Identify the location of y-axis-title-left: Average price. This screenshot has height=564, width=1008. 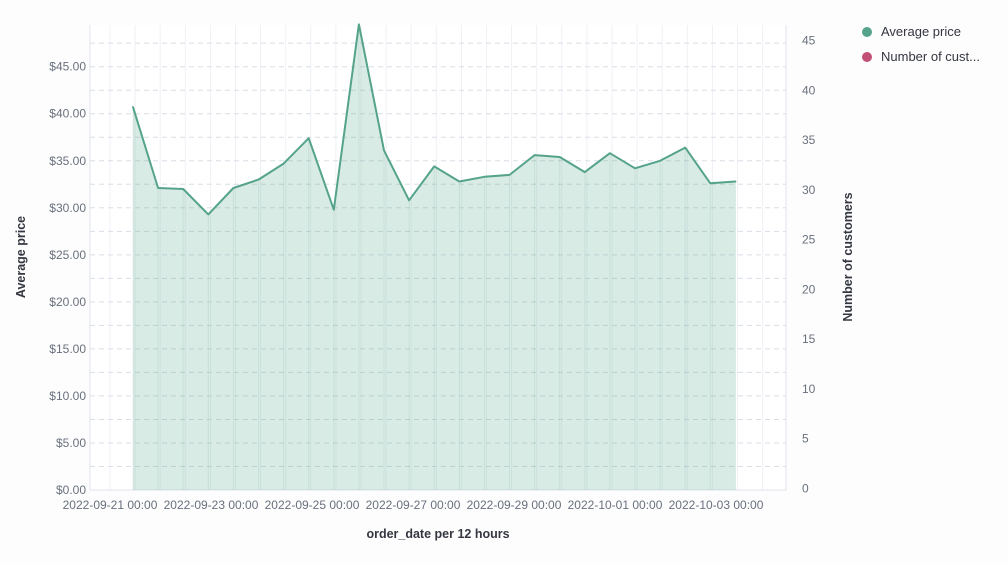
(21, 257).